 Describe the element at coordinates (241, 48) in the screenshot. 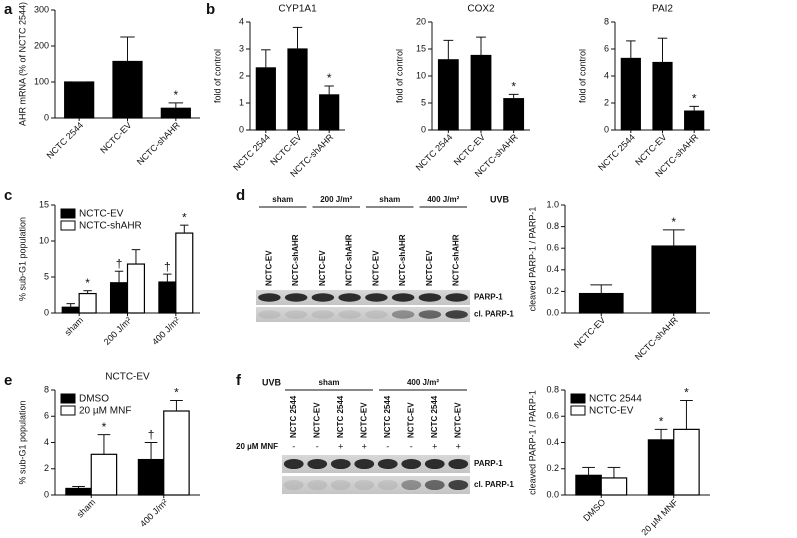

I see `y-tick-label: 3` at that location.